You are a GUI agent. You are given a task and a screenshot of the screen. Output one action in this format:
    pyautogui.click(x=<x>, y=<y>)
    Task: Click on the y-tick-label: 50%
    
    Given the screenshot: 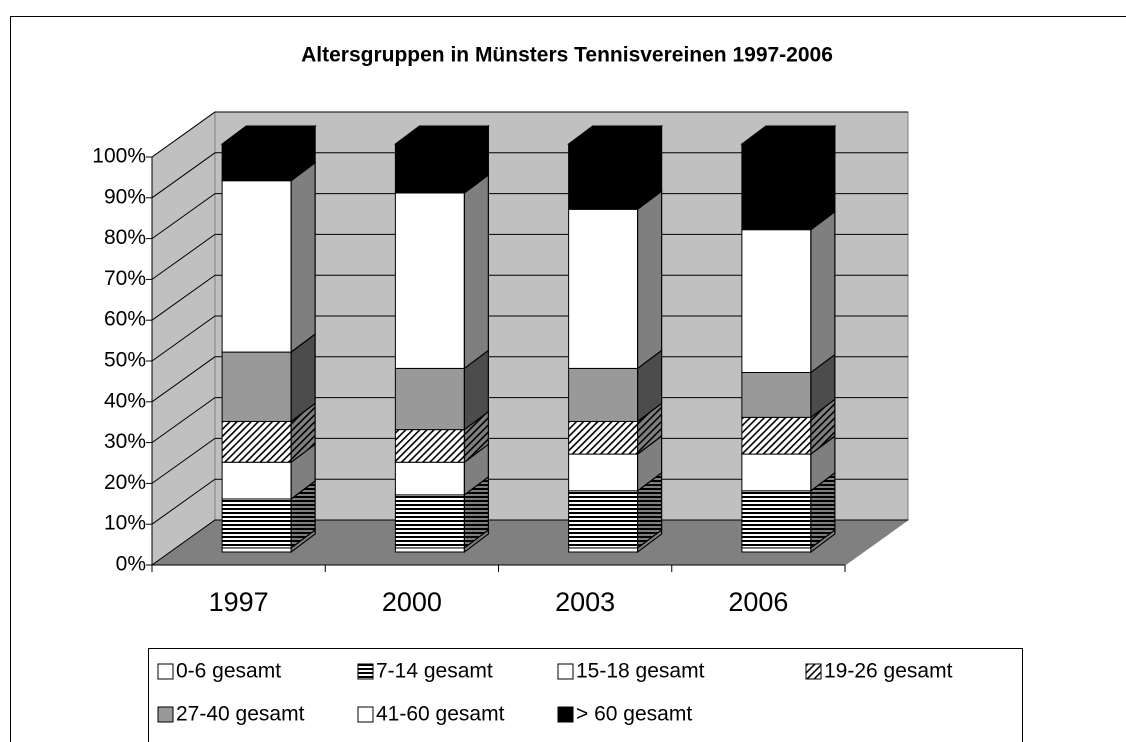 What is the action you would take?
    pyautogui.click(x=125, y=360)
    